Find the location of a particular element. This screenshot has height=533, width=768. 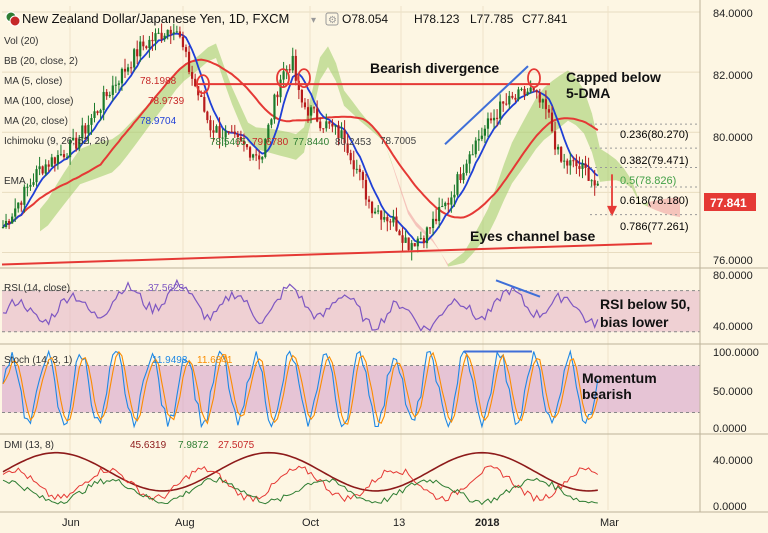

price-tick: 76.0000 is located at coordinates (733, 261).